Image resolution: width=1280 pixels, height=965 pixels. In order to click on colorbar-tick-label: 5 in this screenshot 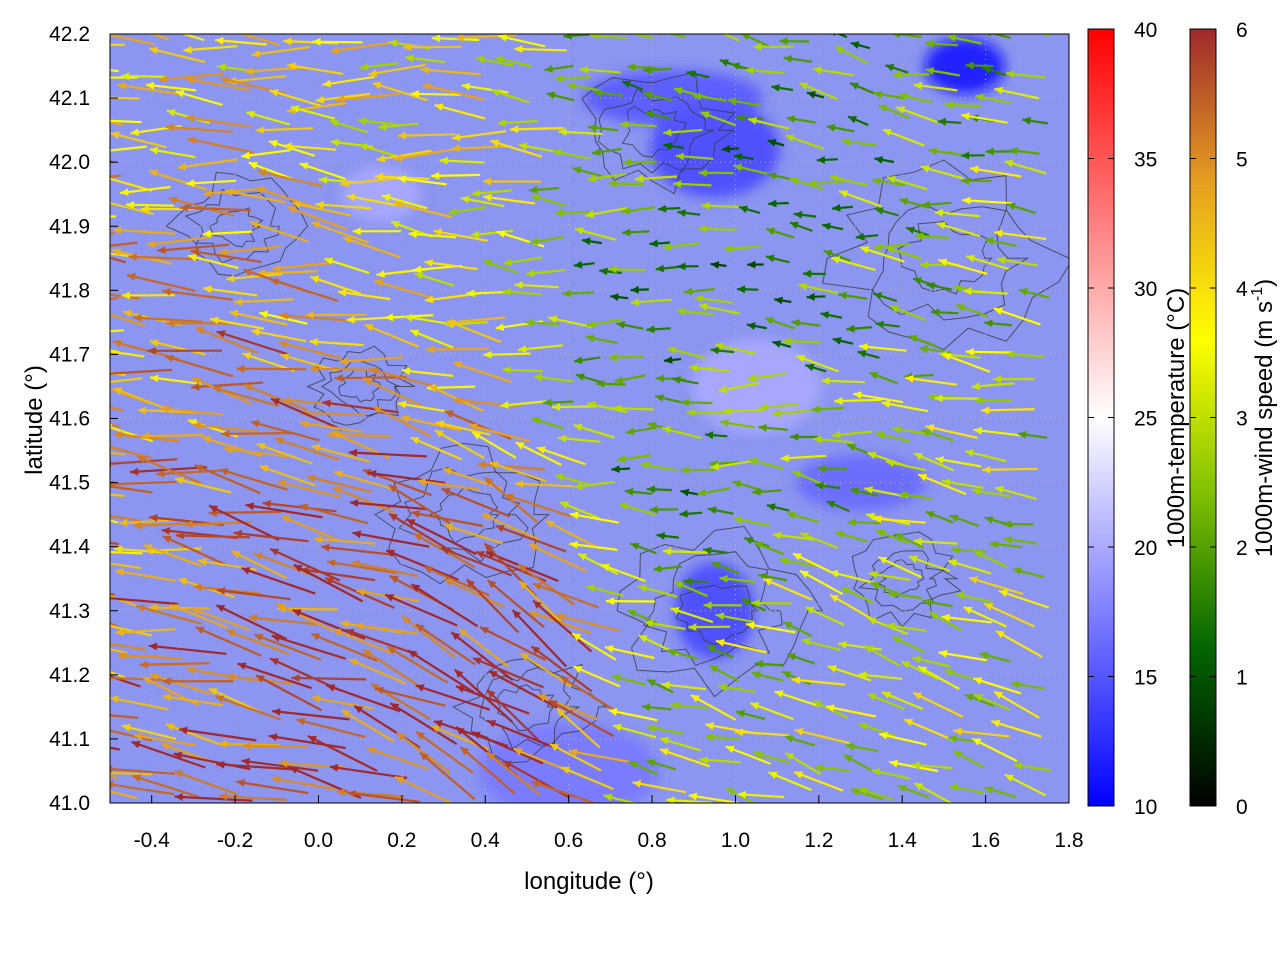, I will do `click(1242, 160)`.